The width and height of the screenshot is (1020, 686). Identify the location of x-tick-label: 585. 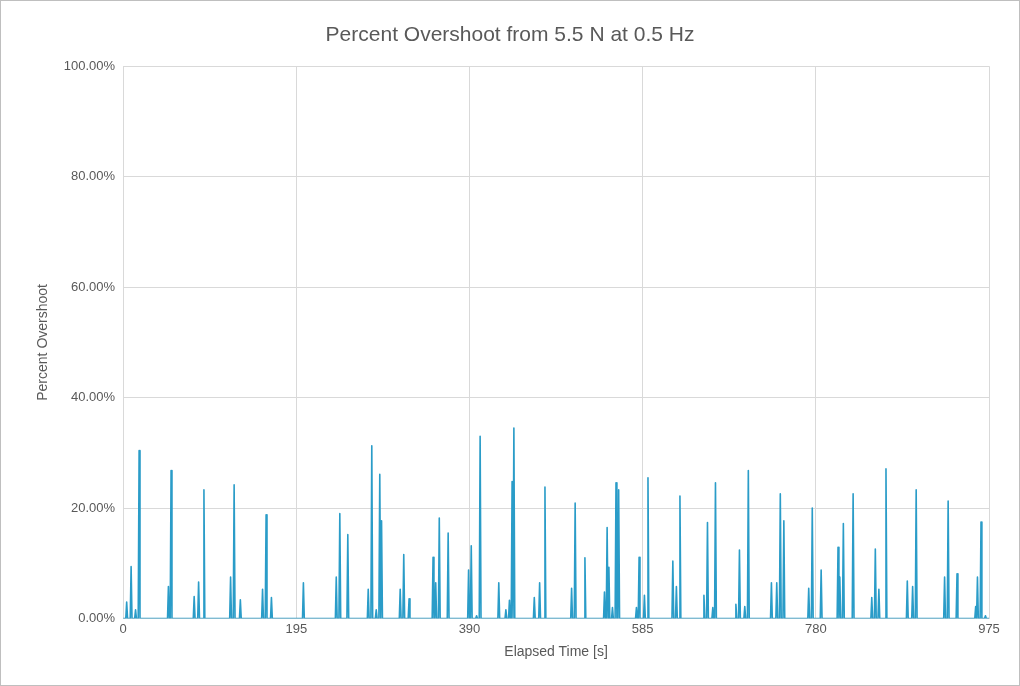
(642, 628).